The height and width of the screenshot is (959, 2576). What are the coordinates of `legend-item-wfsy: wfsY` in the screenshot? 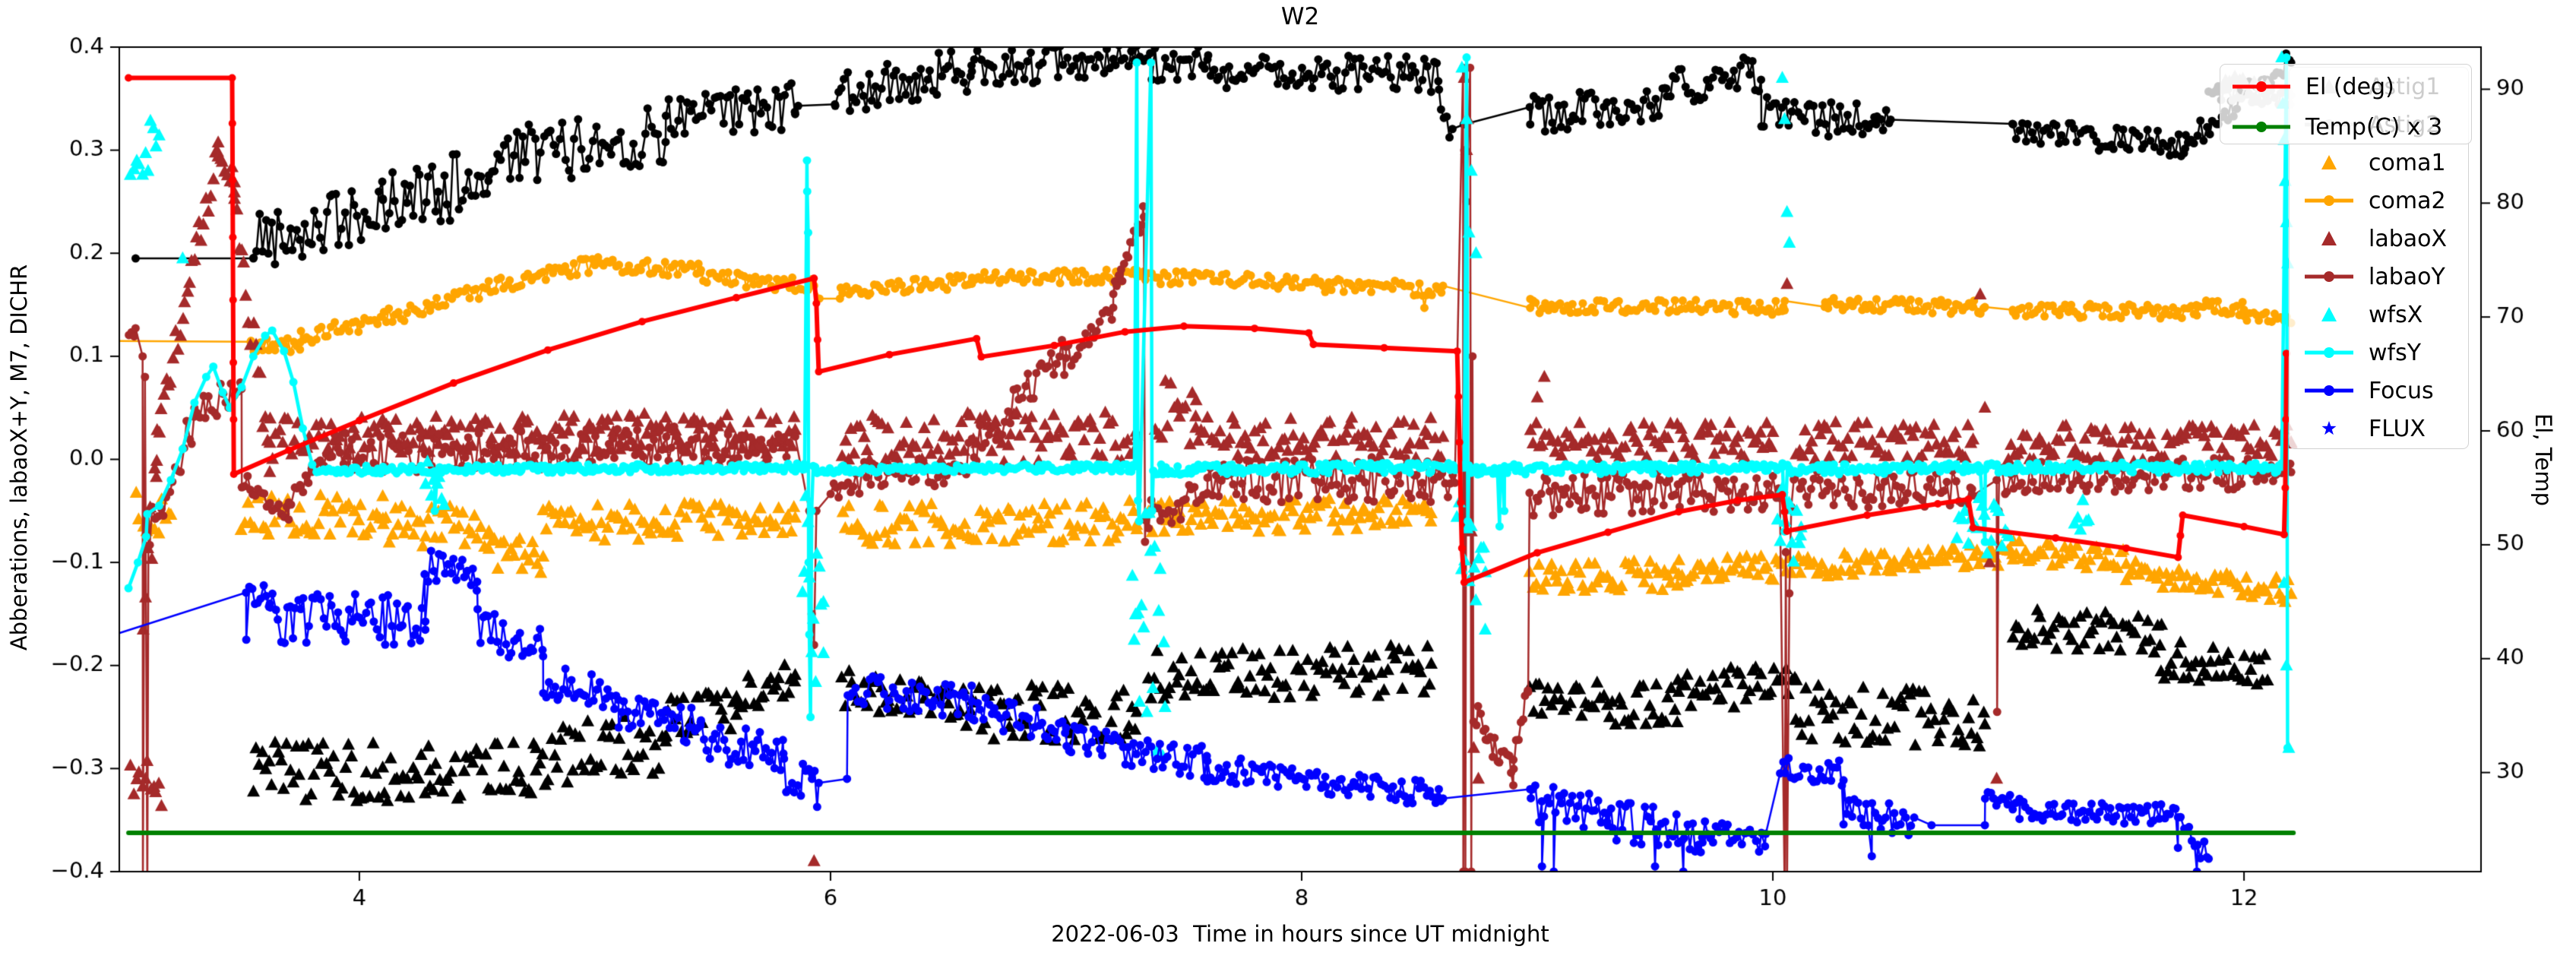 It's located at (2379, 353).